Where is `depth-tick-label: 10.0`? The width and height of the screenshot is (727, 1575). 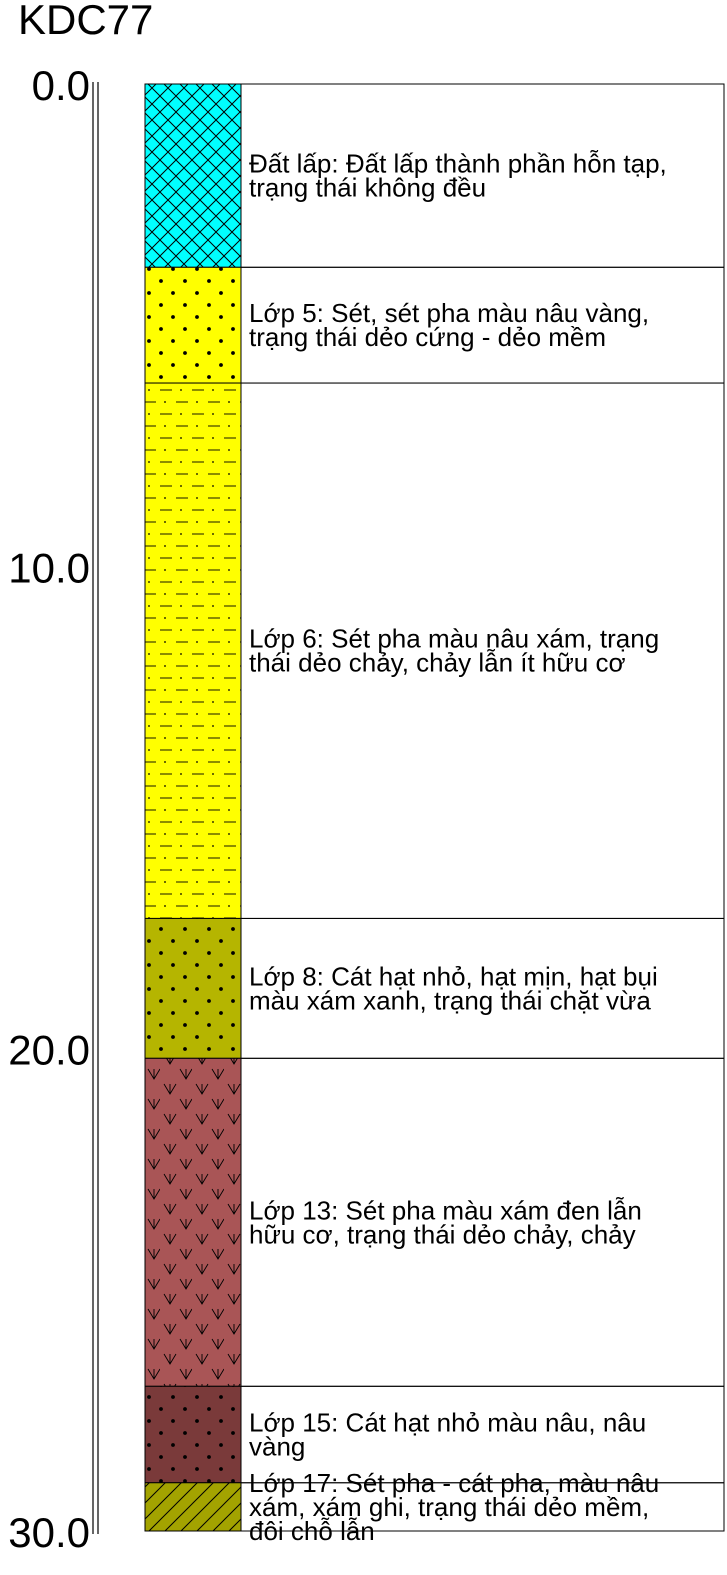 depth-tick-label: 10.0 is located at coordinates (49, 567).